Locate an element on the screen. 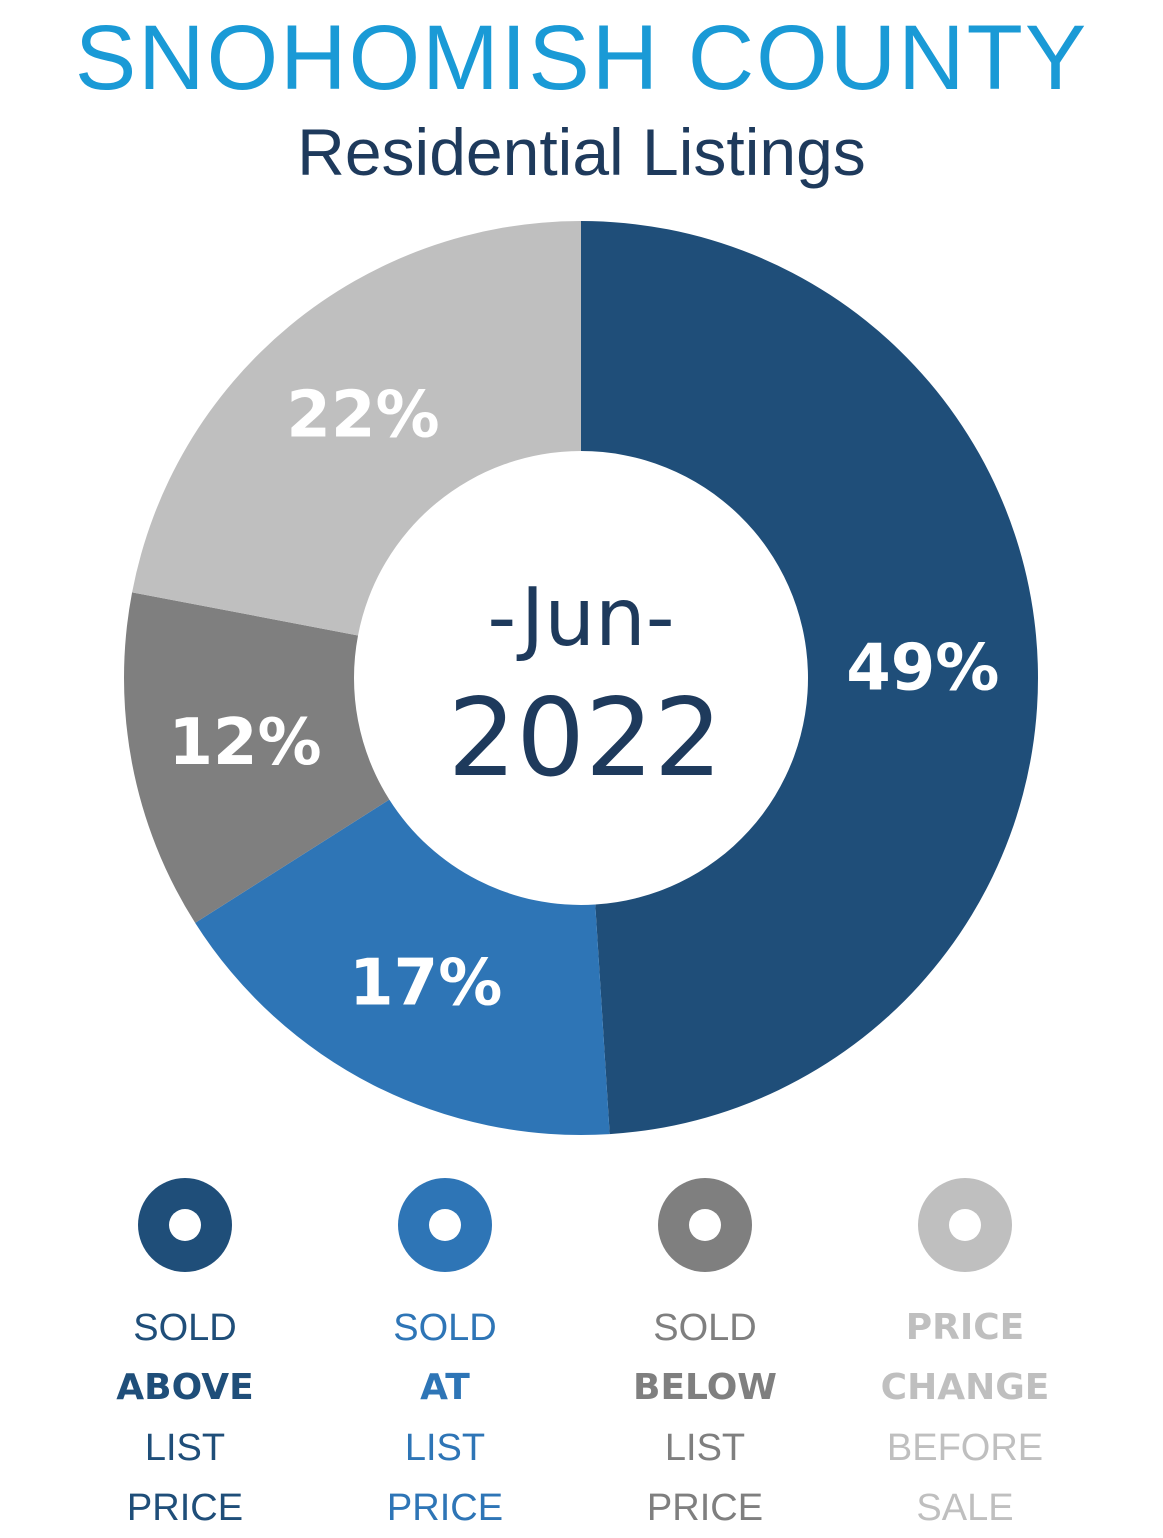 The height and width of the screenshot is (1538, 1163). legend-item-2: SOLD AT LIST PRICE is located at coordinates (445, 1358).